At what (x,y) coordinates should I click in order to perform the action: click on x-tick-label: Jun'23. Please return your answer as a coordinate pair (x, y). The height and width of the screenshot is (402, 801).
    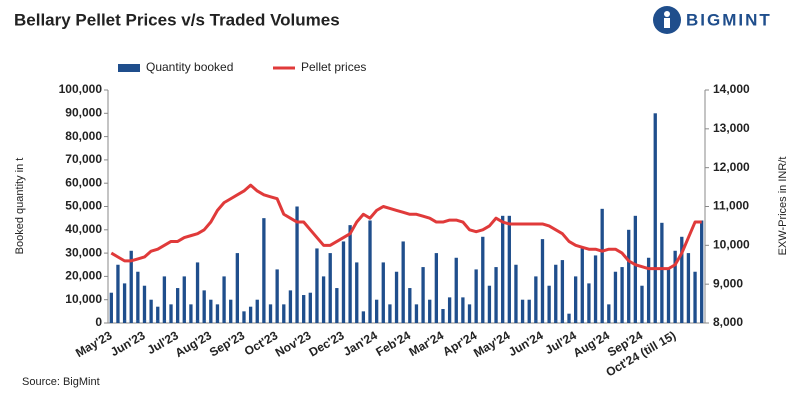
    Looking at the image, I should click on (128, 343).